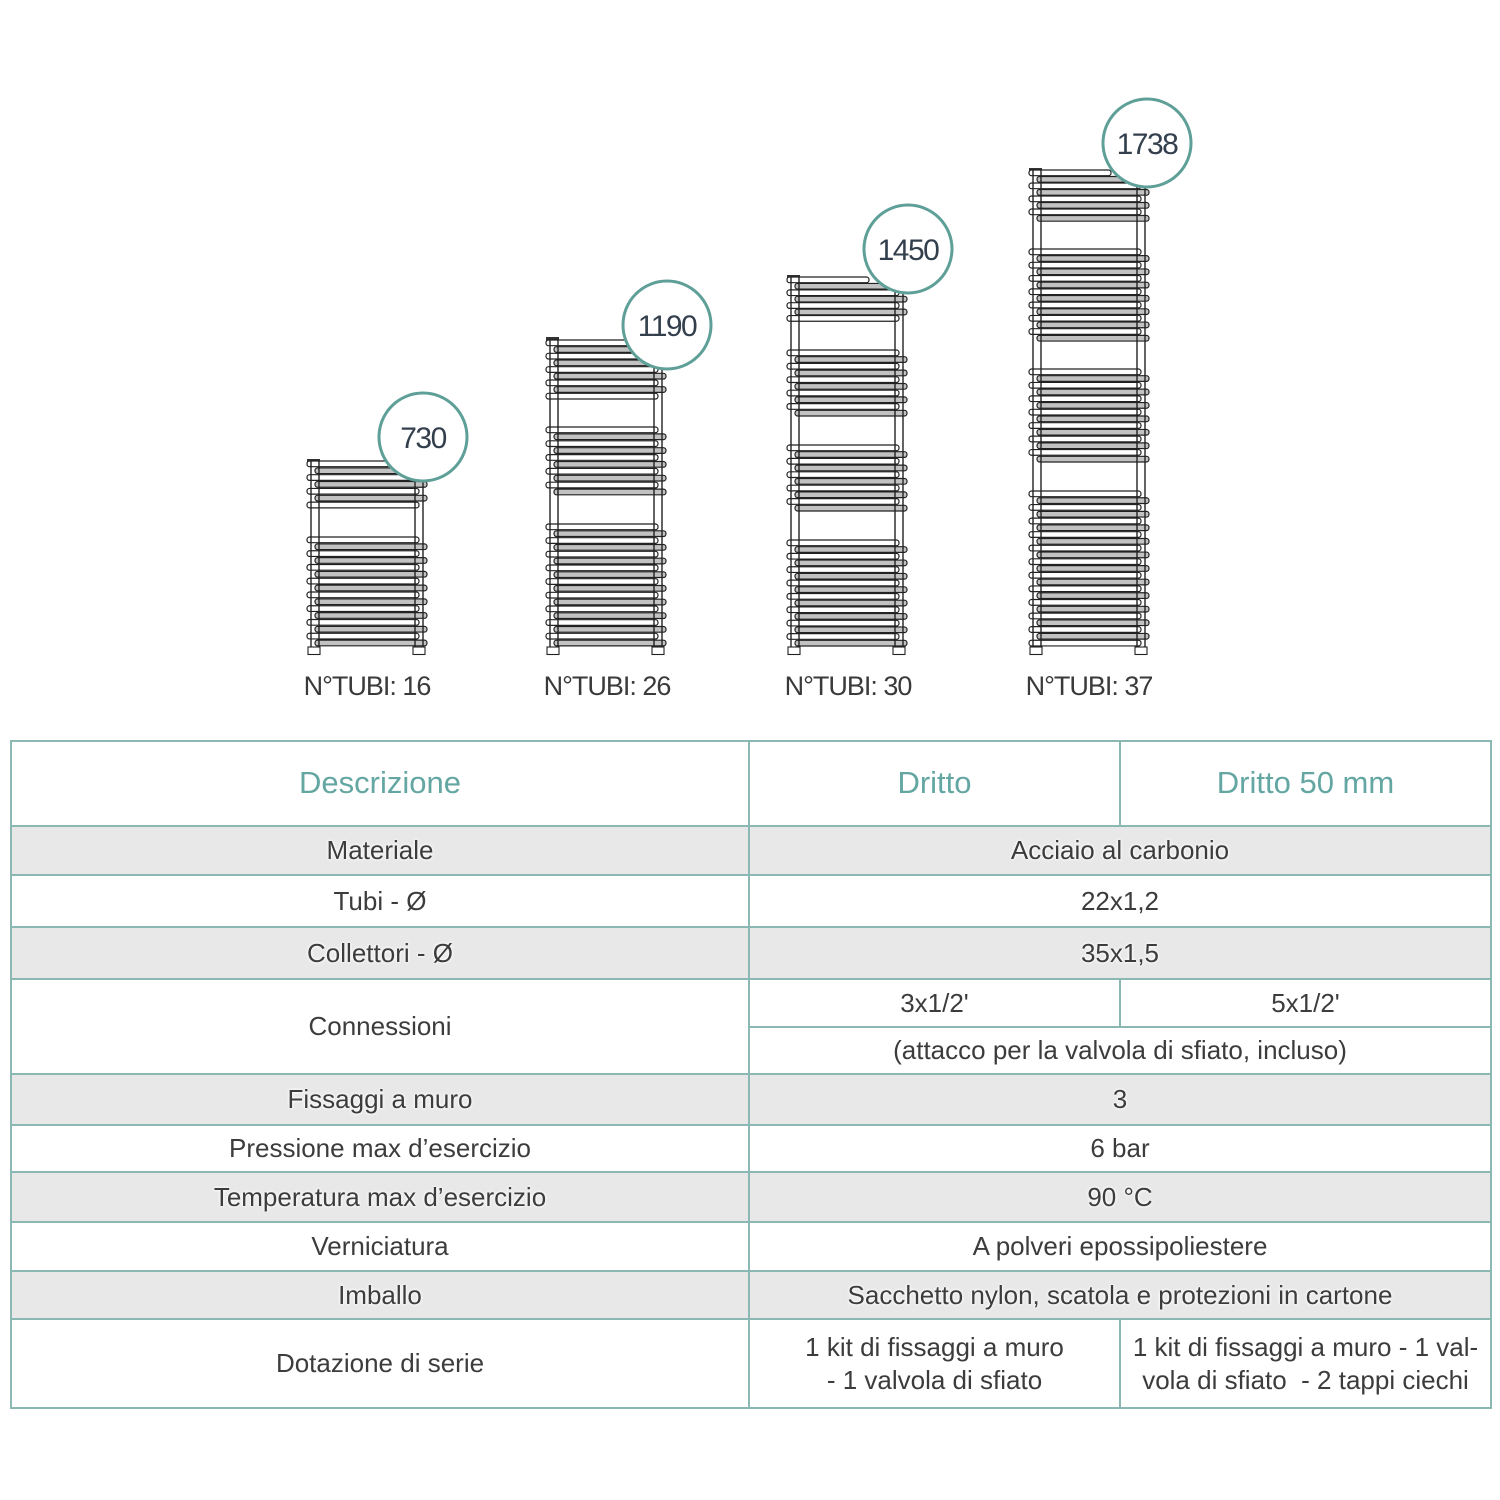 The height and width of the screenshot is (1500, 1500). What do you see at coordinates (423, 438) in the screenshot?
I see `svg-text: 730` at bounding box center [423, 438].